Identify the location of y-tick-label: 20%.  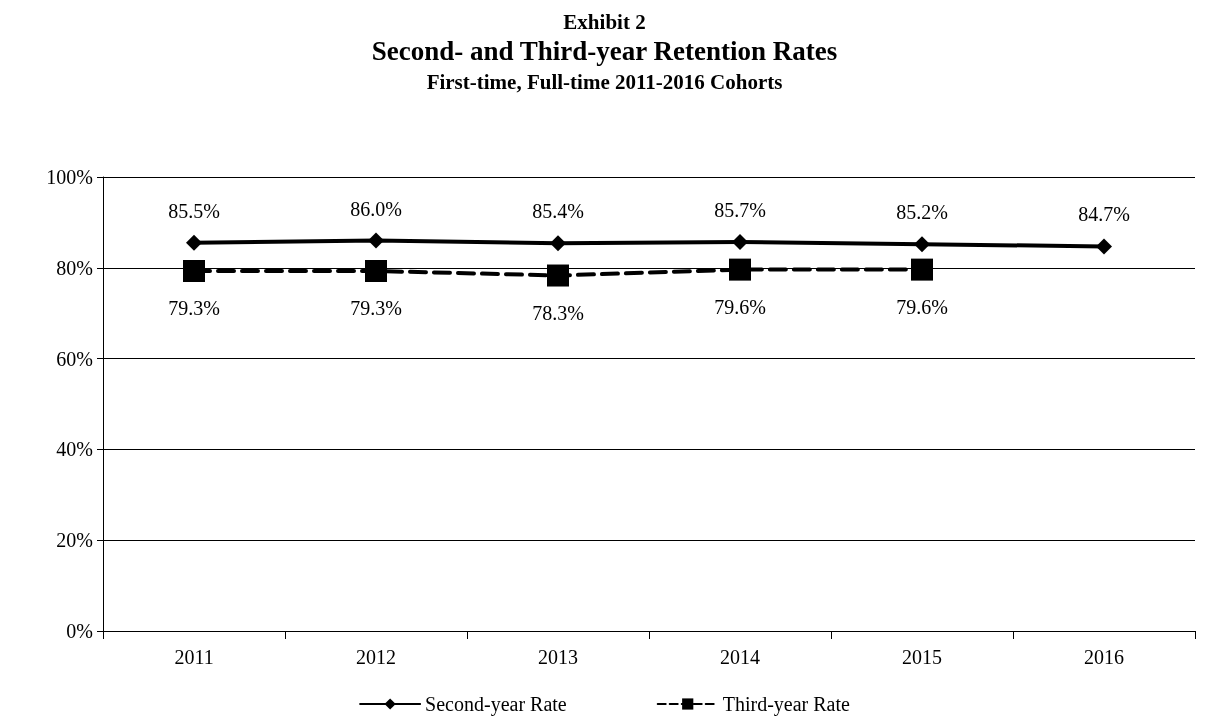
(74, 540).